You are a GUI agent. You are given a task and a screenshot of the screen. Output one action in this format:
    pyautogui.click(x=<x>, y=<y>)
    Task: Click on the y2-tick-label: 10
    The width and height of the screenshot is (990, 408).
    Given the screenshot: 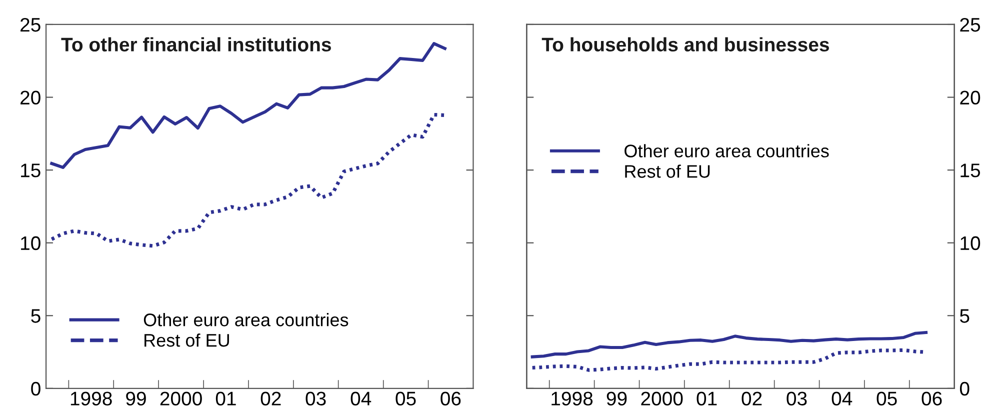 What is the action you would take?
    pyautogui.click(x=970, y=243)
    